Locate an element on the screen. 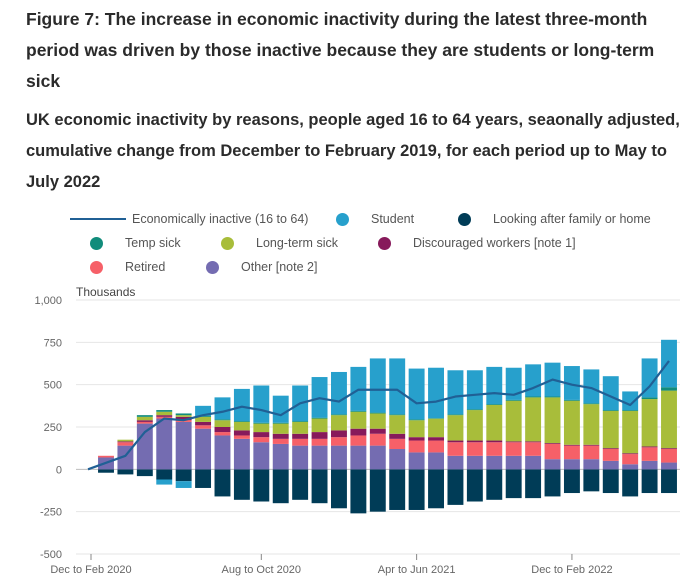 The width and height of the screenshot is (700, 587). legend-label: Long-term sick is located at coordinates (297, 243).